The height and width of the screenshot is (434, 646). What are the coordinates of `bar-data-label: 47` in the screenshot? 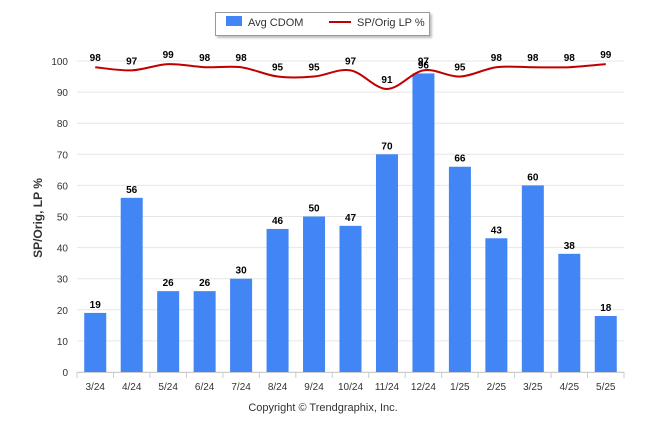 It's located at (351, 218).